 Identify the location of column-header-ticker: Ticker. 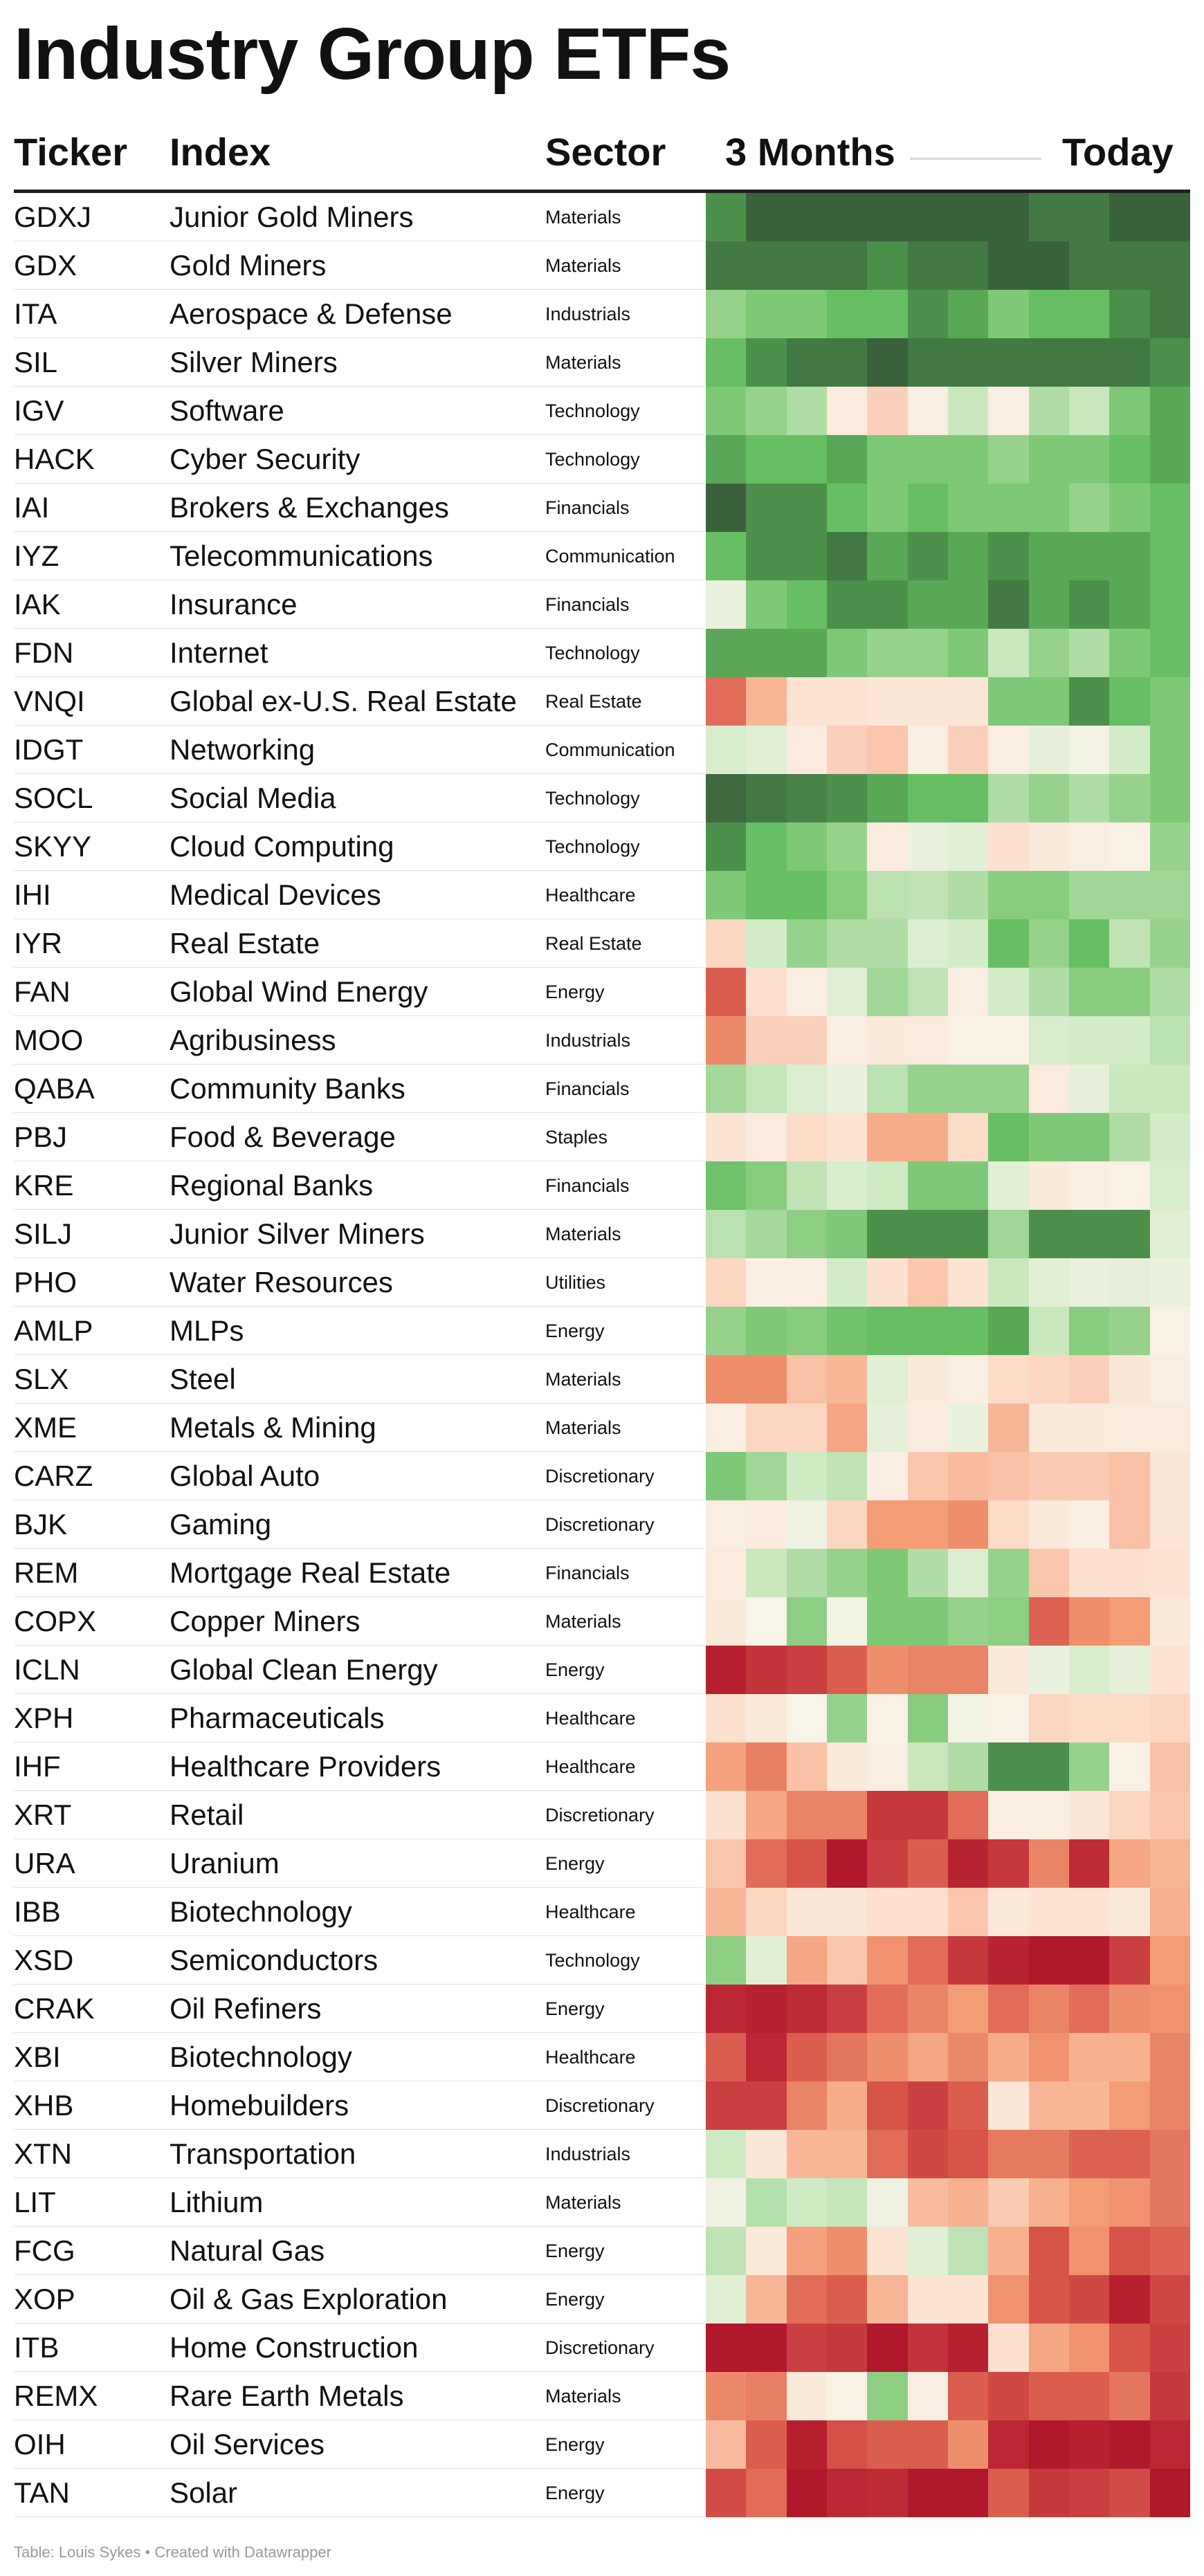
(70, 152).